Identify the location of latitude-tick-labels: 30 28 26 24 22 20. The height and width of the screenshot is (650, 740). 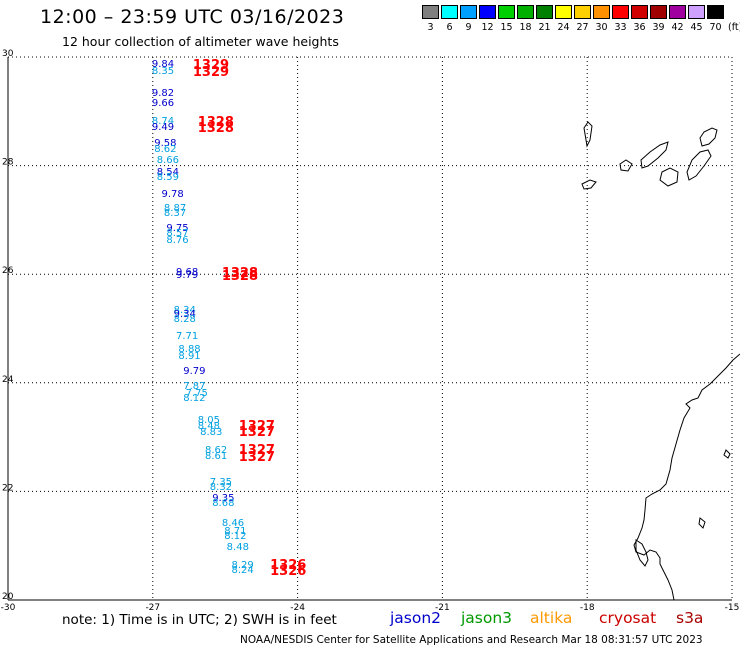
(8, 325).